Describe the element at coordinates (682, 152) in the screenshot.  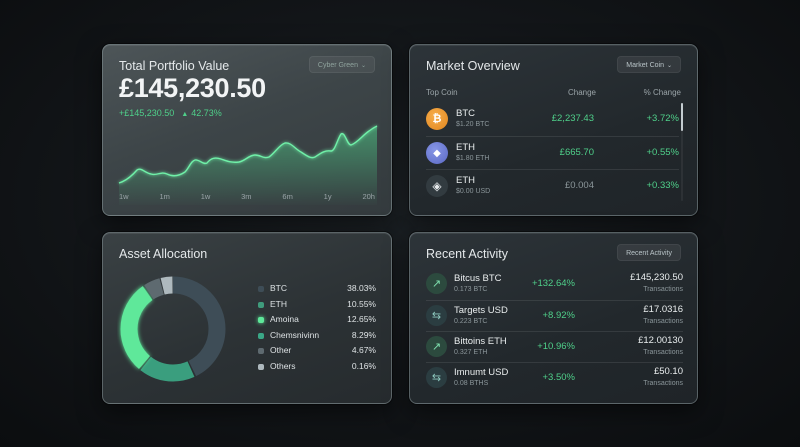
I see `market-scrollbar` at that location.